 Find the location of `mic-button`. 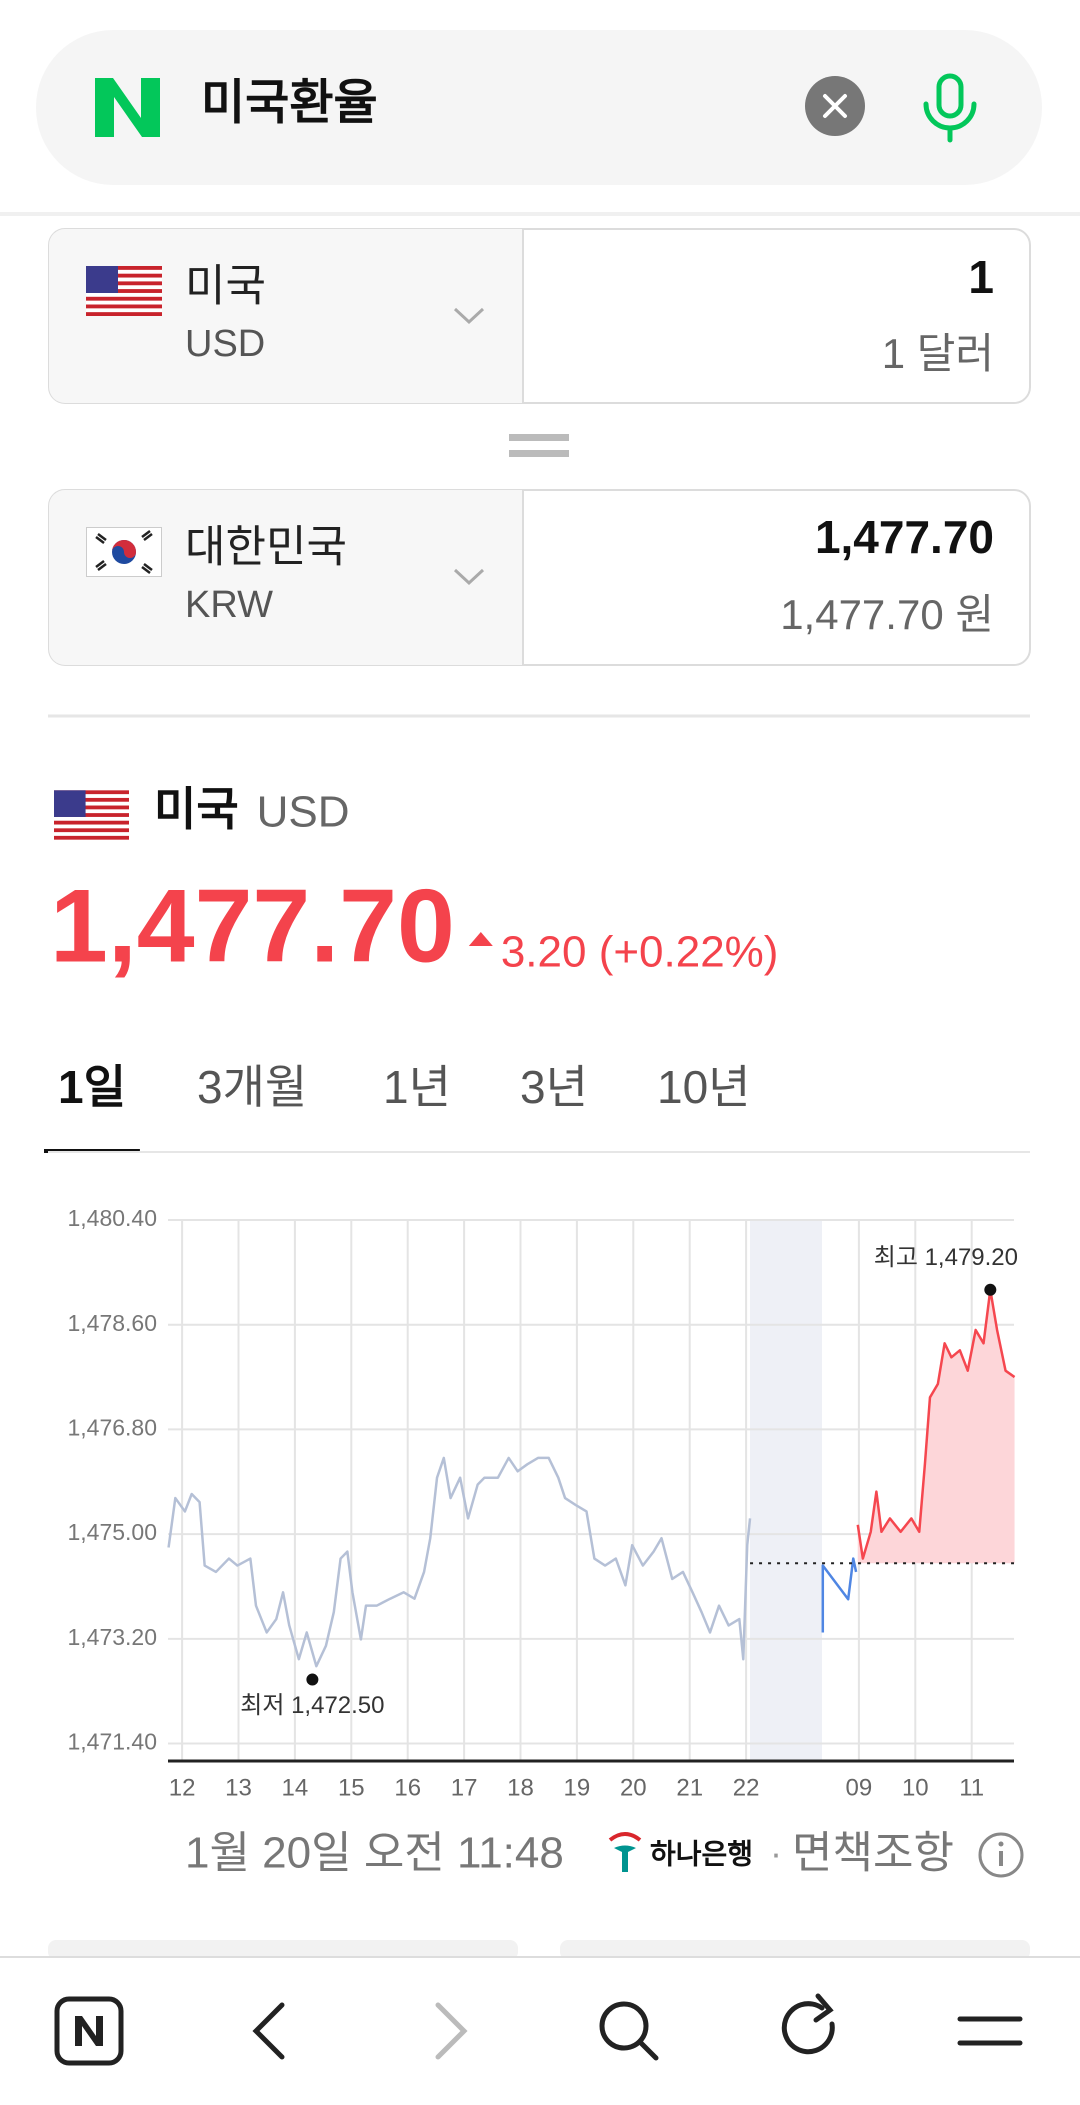

mic-button is located at coordinates (950, 108).